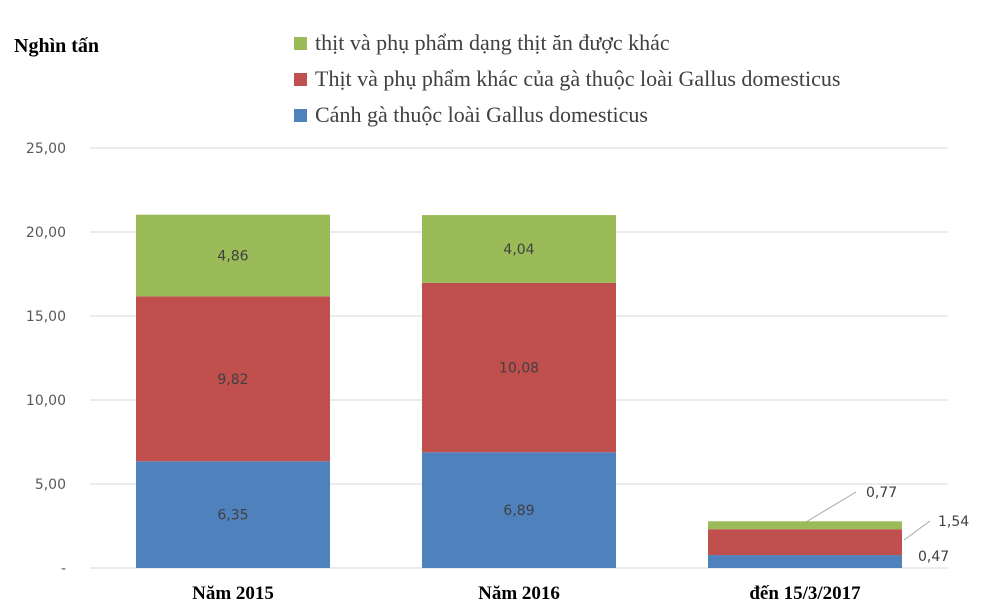 The image size is (982, 607). I want to click on y-tick-label: 10,00, so click(46, 401).